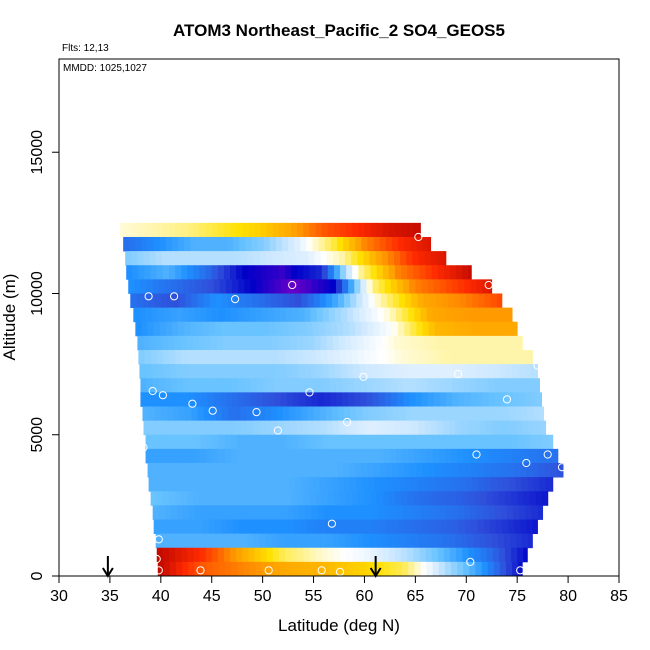 Image resolution: width=650 pixels, height=650 pixels. What do you see at coordinates (619, 596) in the screenshot?
I see `x-tick-label: 85` at bounding box center [619, 596].